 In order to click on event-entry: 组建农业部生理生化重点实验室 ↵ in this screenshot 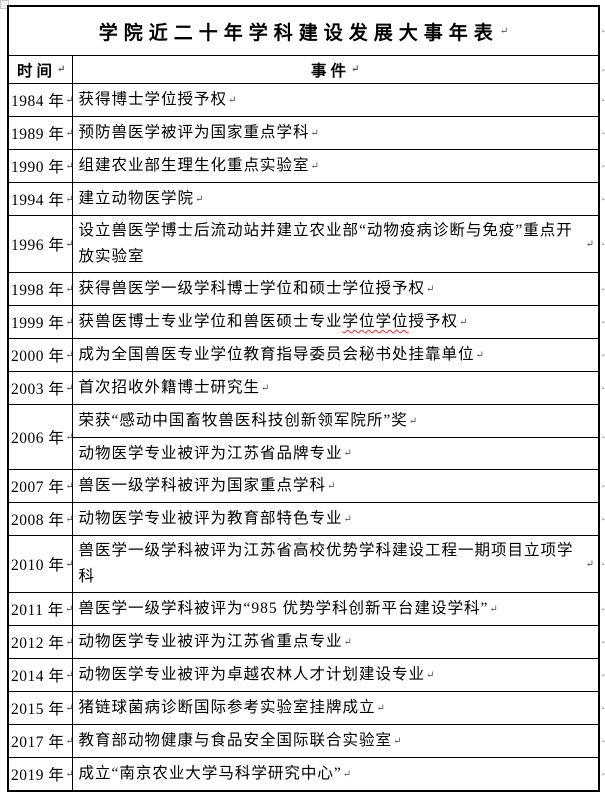, I will do `click(336, 166)`.